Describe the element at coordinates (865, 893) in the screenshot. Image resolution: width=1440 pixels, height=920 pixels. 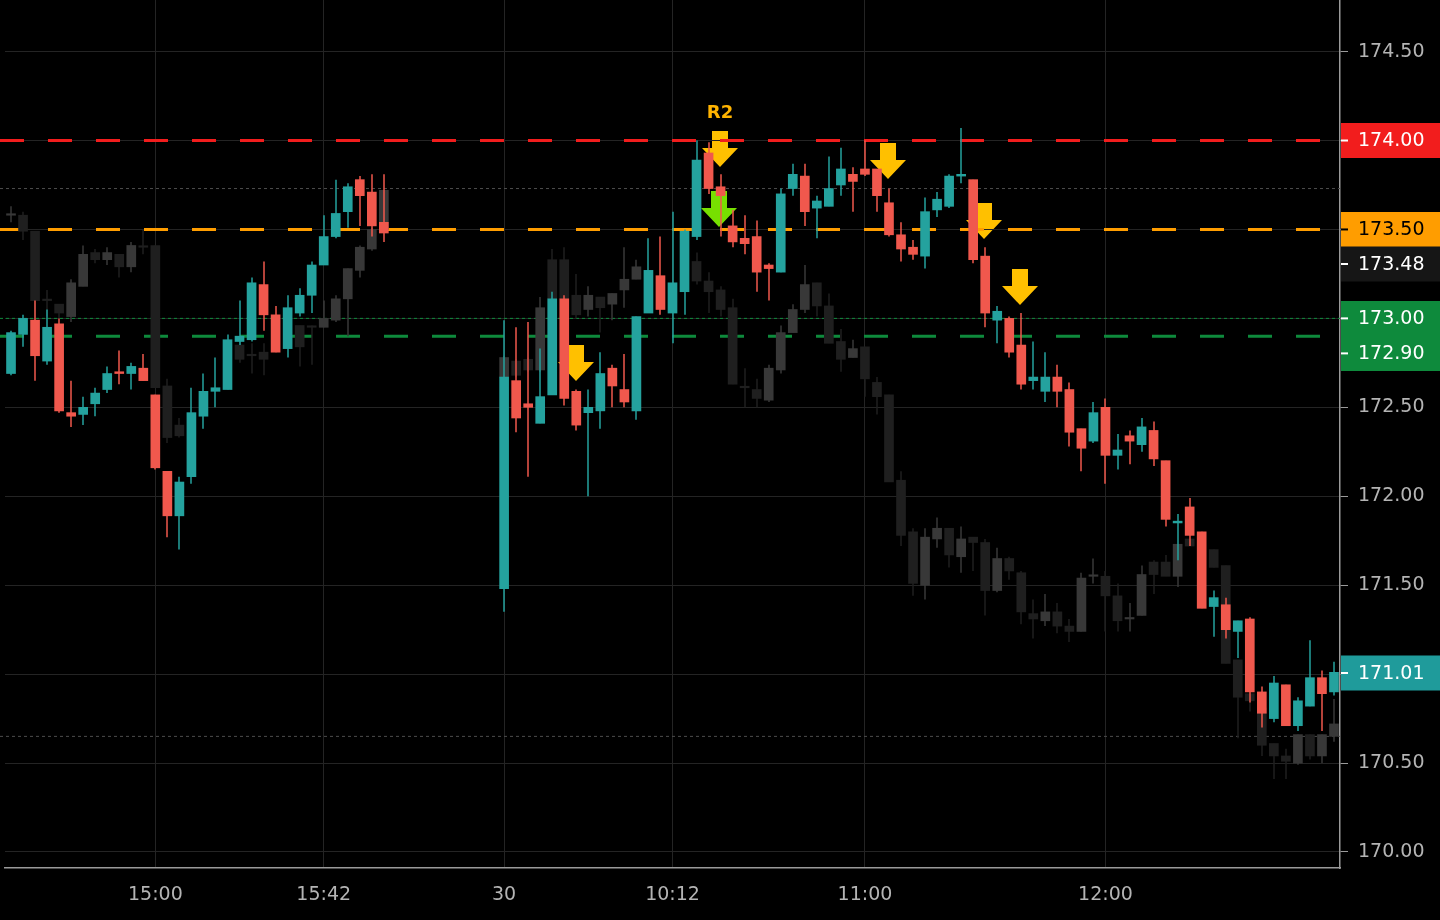
I see `x-tick-label: 11:00` at that location.